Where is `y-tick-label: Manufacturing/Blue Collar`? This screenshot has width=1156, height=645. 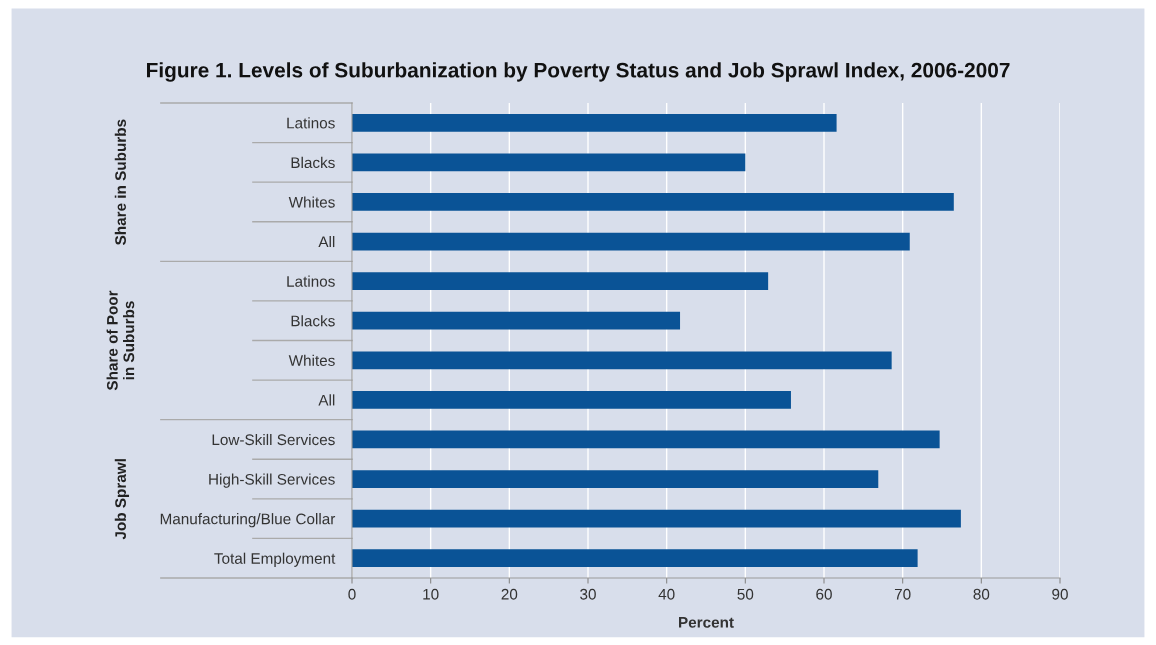
y-tick-label: Manufacturing/Blue Collar is located at coordinates (248, 520).